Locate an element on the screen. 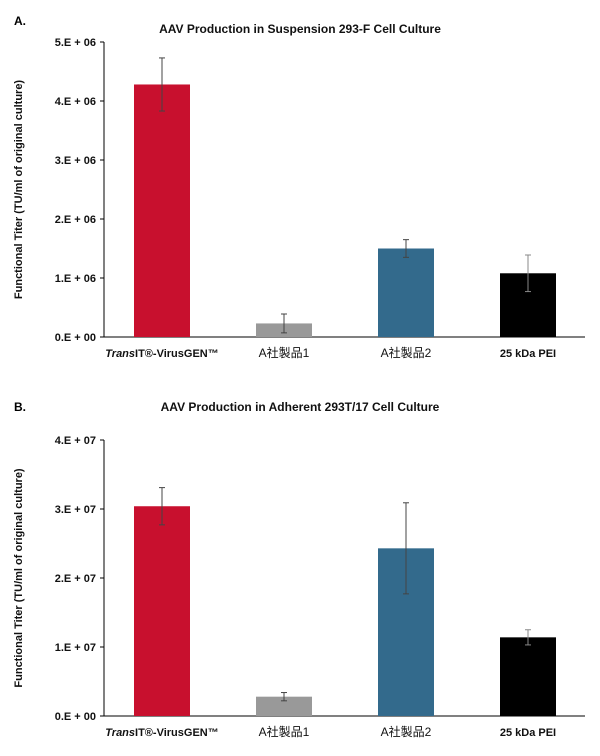  y-tick-label: 2.E + 06 is located at coordinates (75, 220).